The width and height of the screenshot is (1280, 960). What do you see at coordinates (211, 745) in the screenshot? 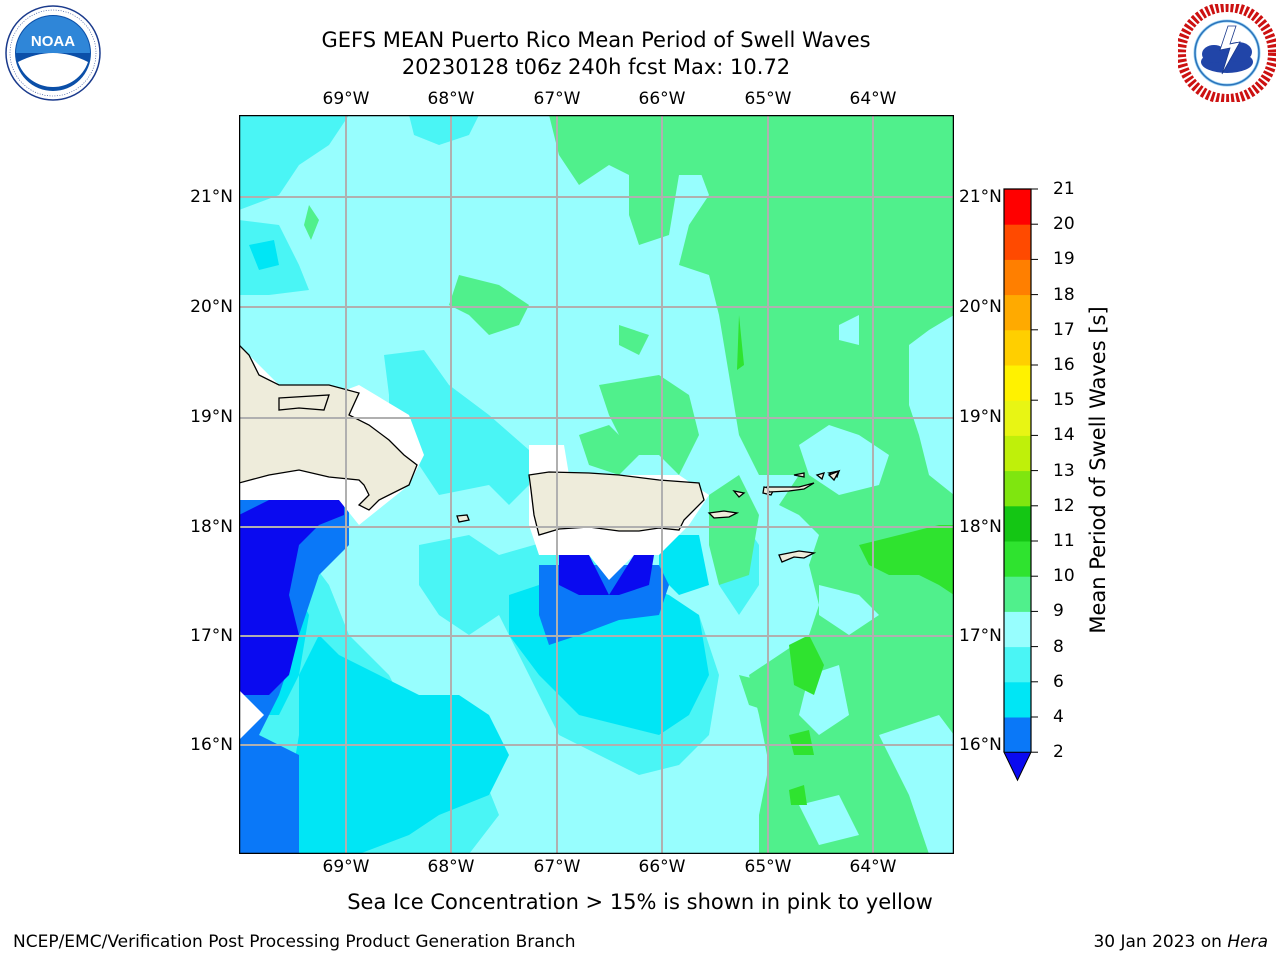
I see `lat-label-left: 16°N` at bounding box center [211, 745].